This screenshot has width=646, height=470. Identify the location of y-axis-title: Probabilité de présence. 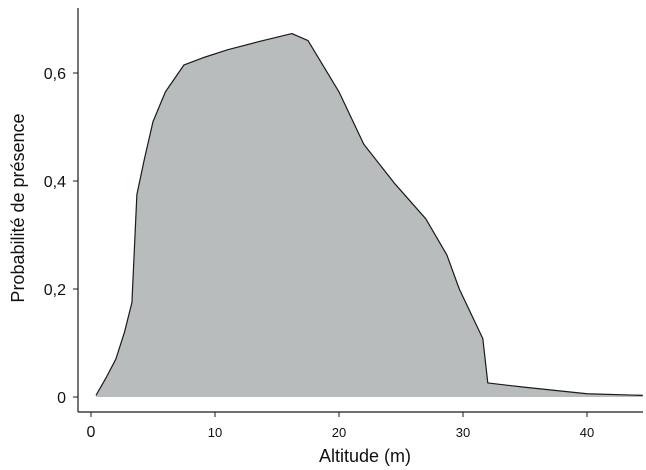
(18, 207).